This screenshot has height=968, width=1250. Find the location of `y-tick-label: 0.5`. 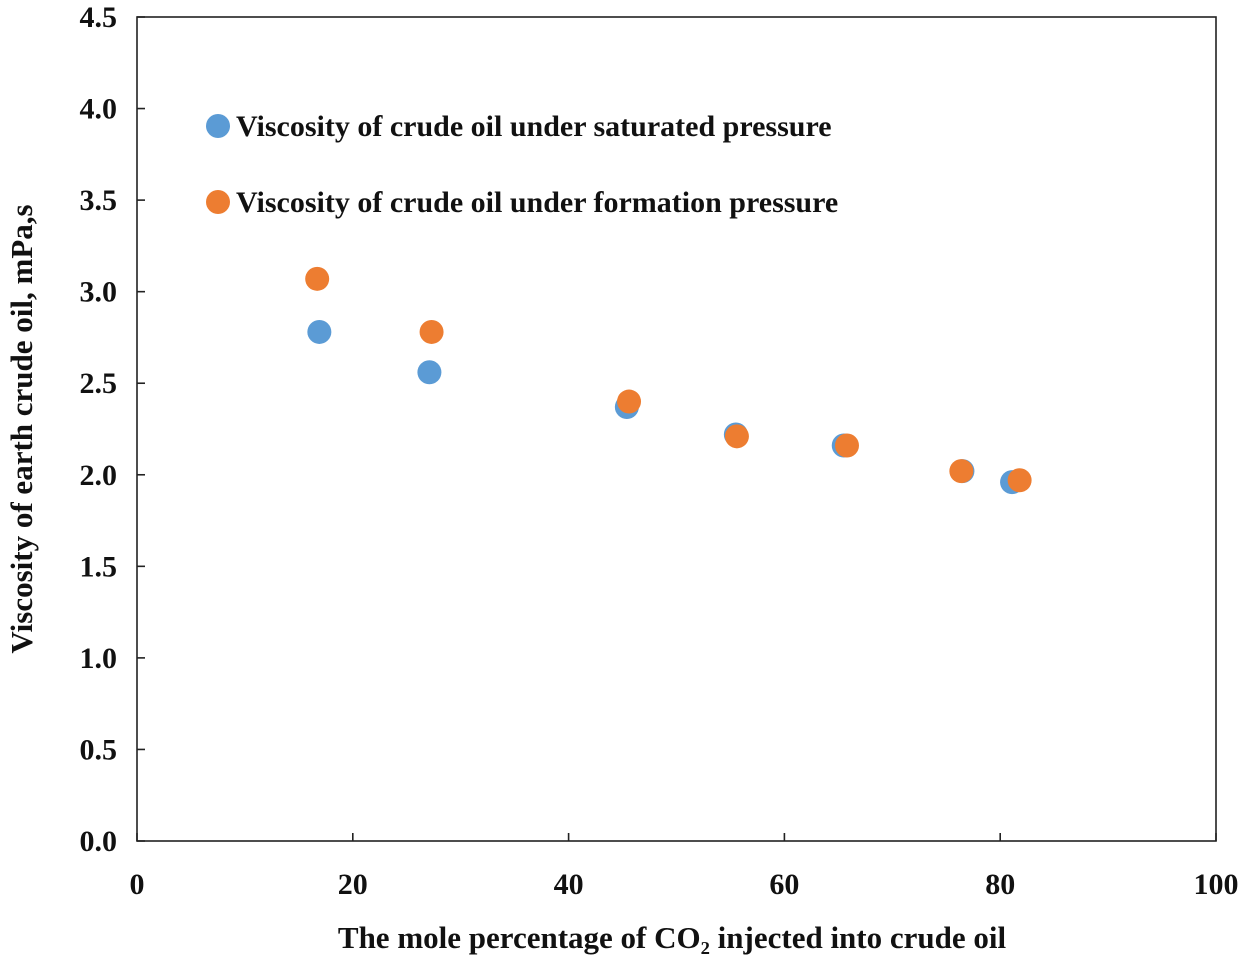

y-tick-label: 0.5 is located at coordinates (99, 749).